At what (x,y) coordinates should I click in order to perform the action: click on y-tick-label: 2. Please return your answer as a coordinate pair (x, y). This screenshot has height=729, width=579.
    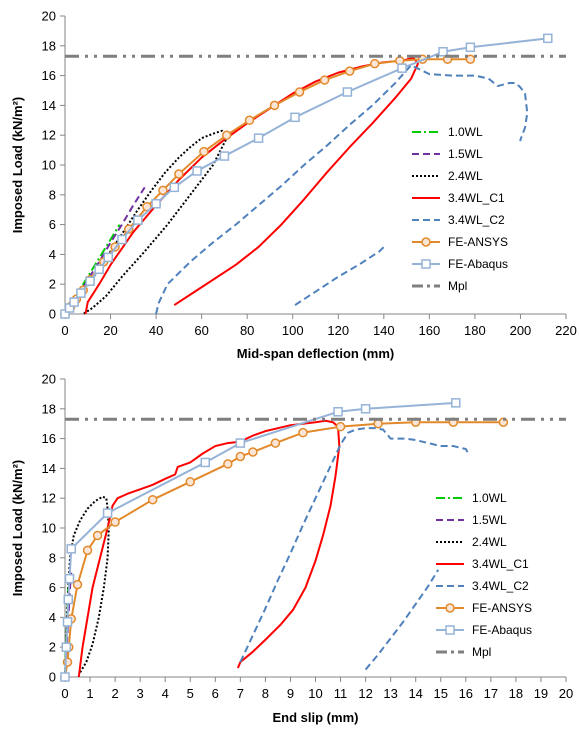
    Looking at the image, I should click on (52, 284).